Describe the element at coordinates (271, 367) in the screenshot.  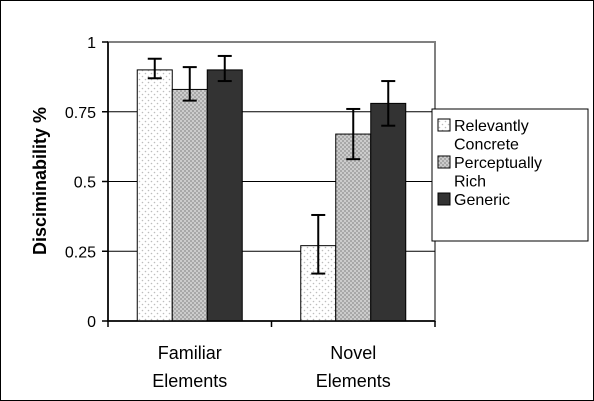
I see `x-category-labels: Familiar Elements Novel Elements` at that location.